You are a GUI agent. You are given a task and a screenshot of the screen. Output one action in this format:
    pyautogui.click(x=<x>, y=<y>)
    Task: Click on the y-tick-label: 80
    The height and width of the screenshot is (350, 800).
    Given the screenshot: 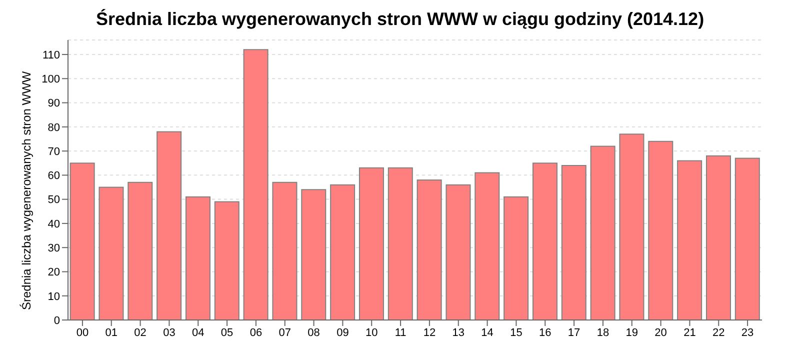 What is the action you would take?
    pyautogui.click(x=54, y=128)
    